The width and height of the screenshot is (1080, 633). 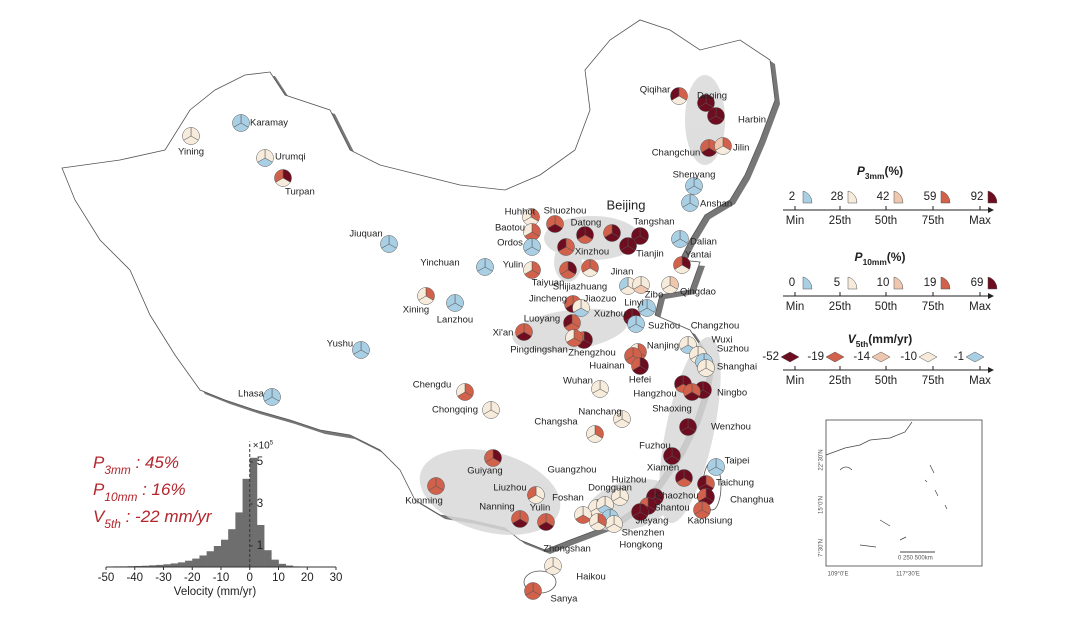 I want to click on city-label: Hongkong, so click(x=640, y=545).